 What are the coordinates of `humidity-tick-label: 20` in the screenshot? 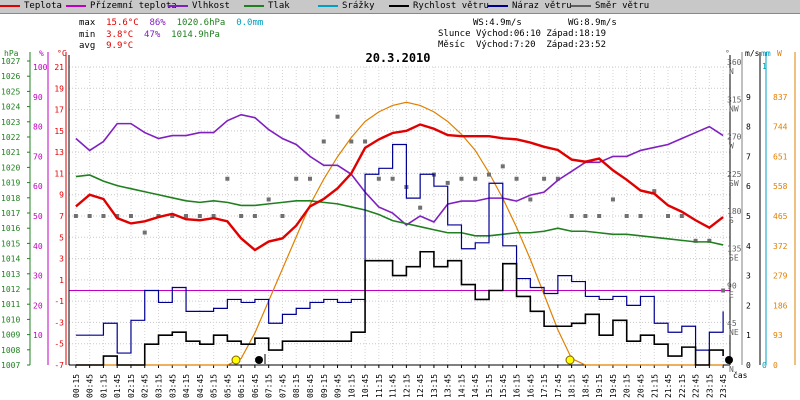 It's located at (38, 305).